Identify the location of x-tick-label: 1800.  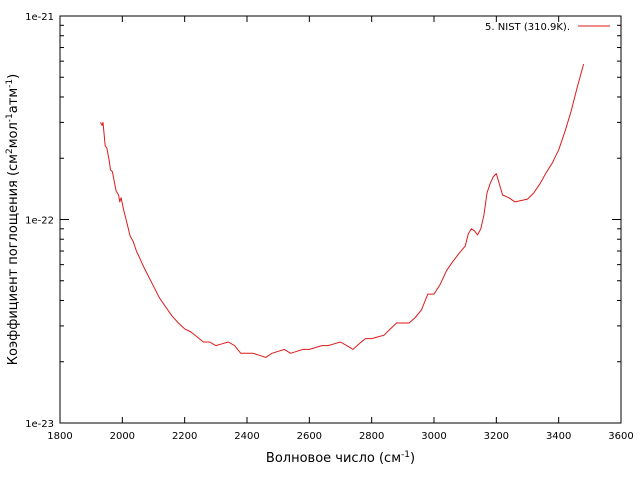
(59, 436).